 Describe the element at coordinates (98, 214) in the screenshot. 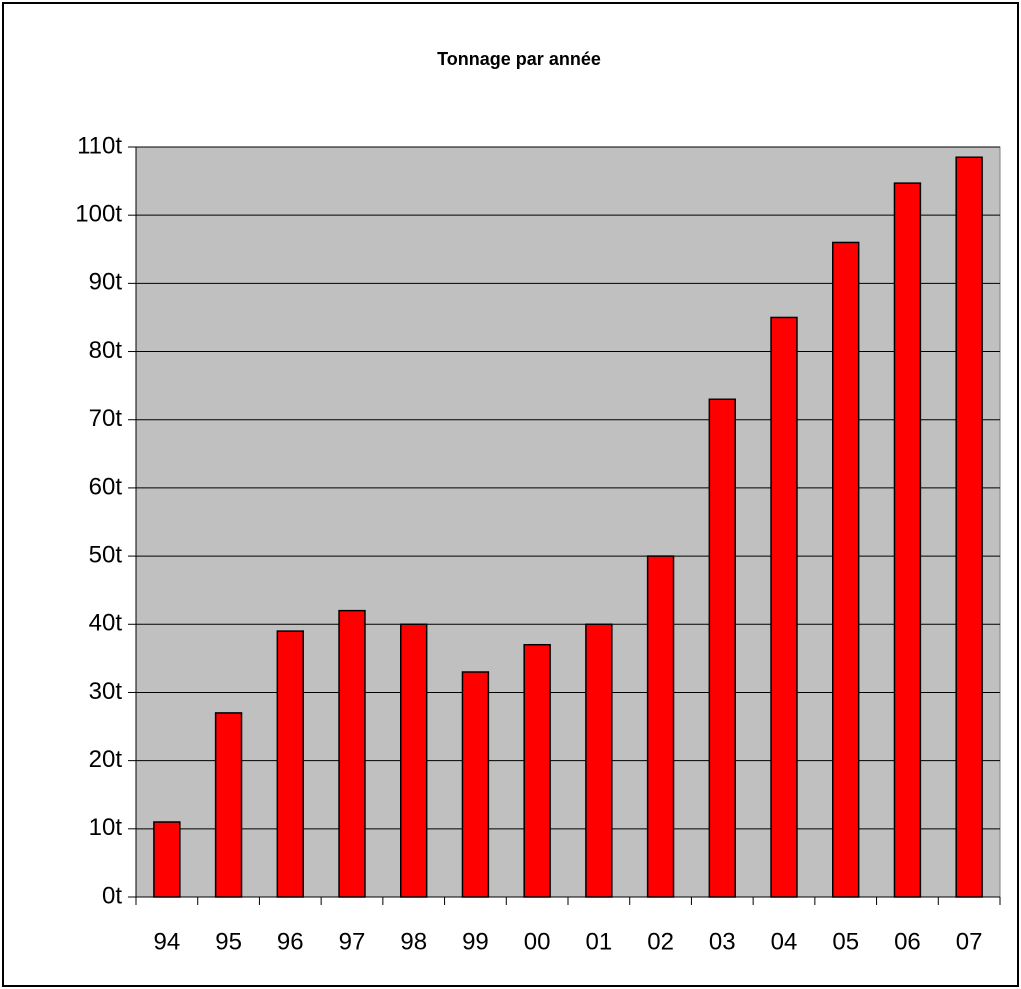

I see `y-tick-label: 100t` at that location.